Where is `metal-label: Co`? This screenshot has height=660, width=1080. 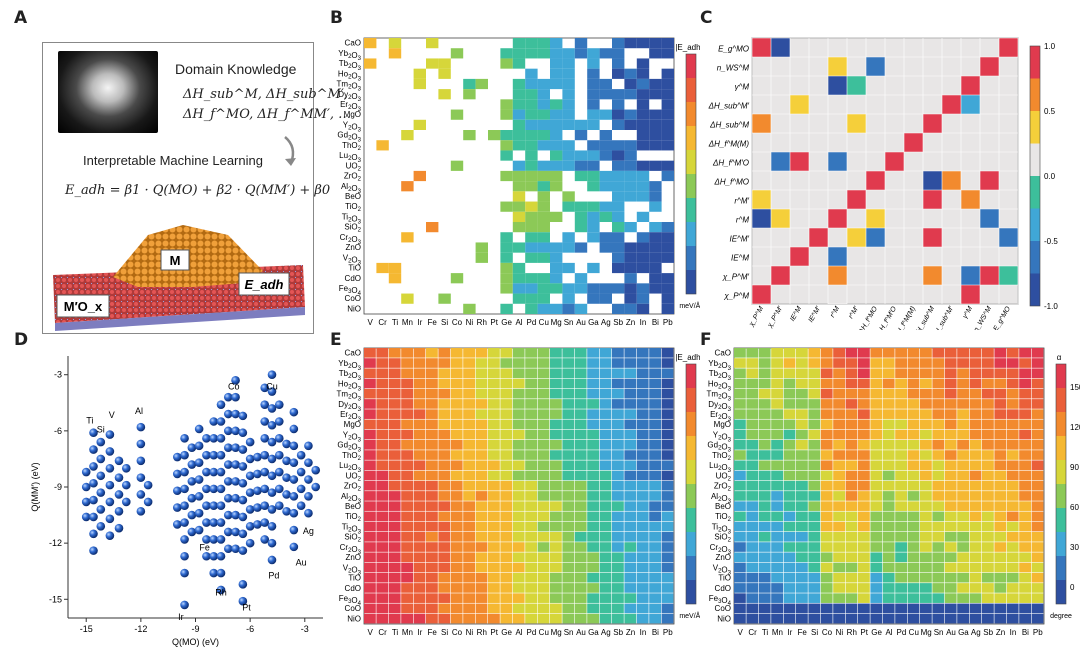
metal-label: Co is located at coordinates (827, 632).